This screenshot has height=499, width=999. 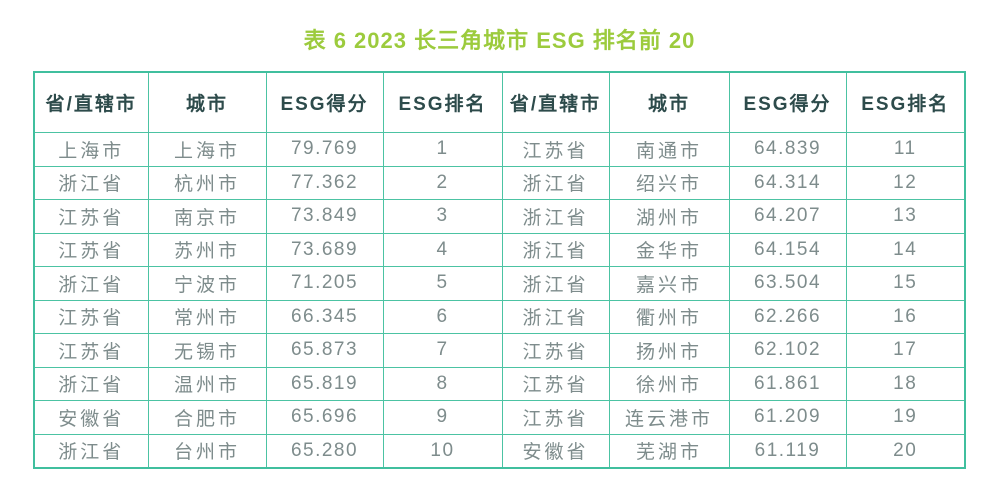 I want to click on table-row: 浙江省 温州市 65.819 8 江苏省 徐州市 61.861 18, so click(x=499, y=383).